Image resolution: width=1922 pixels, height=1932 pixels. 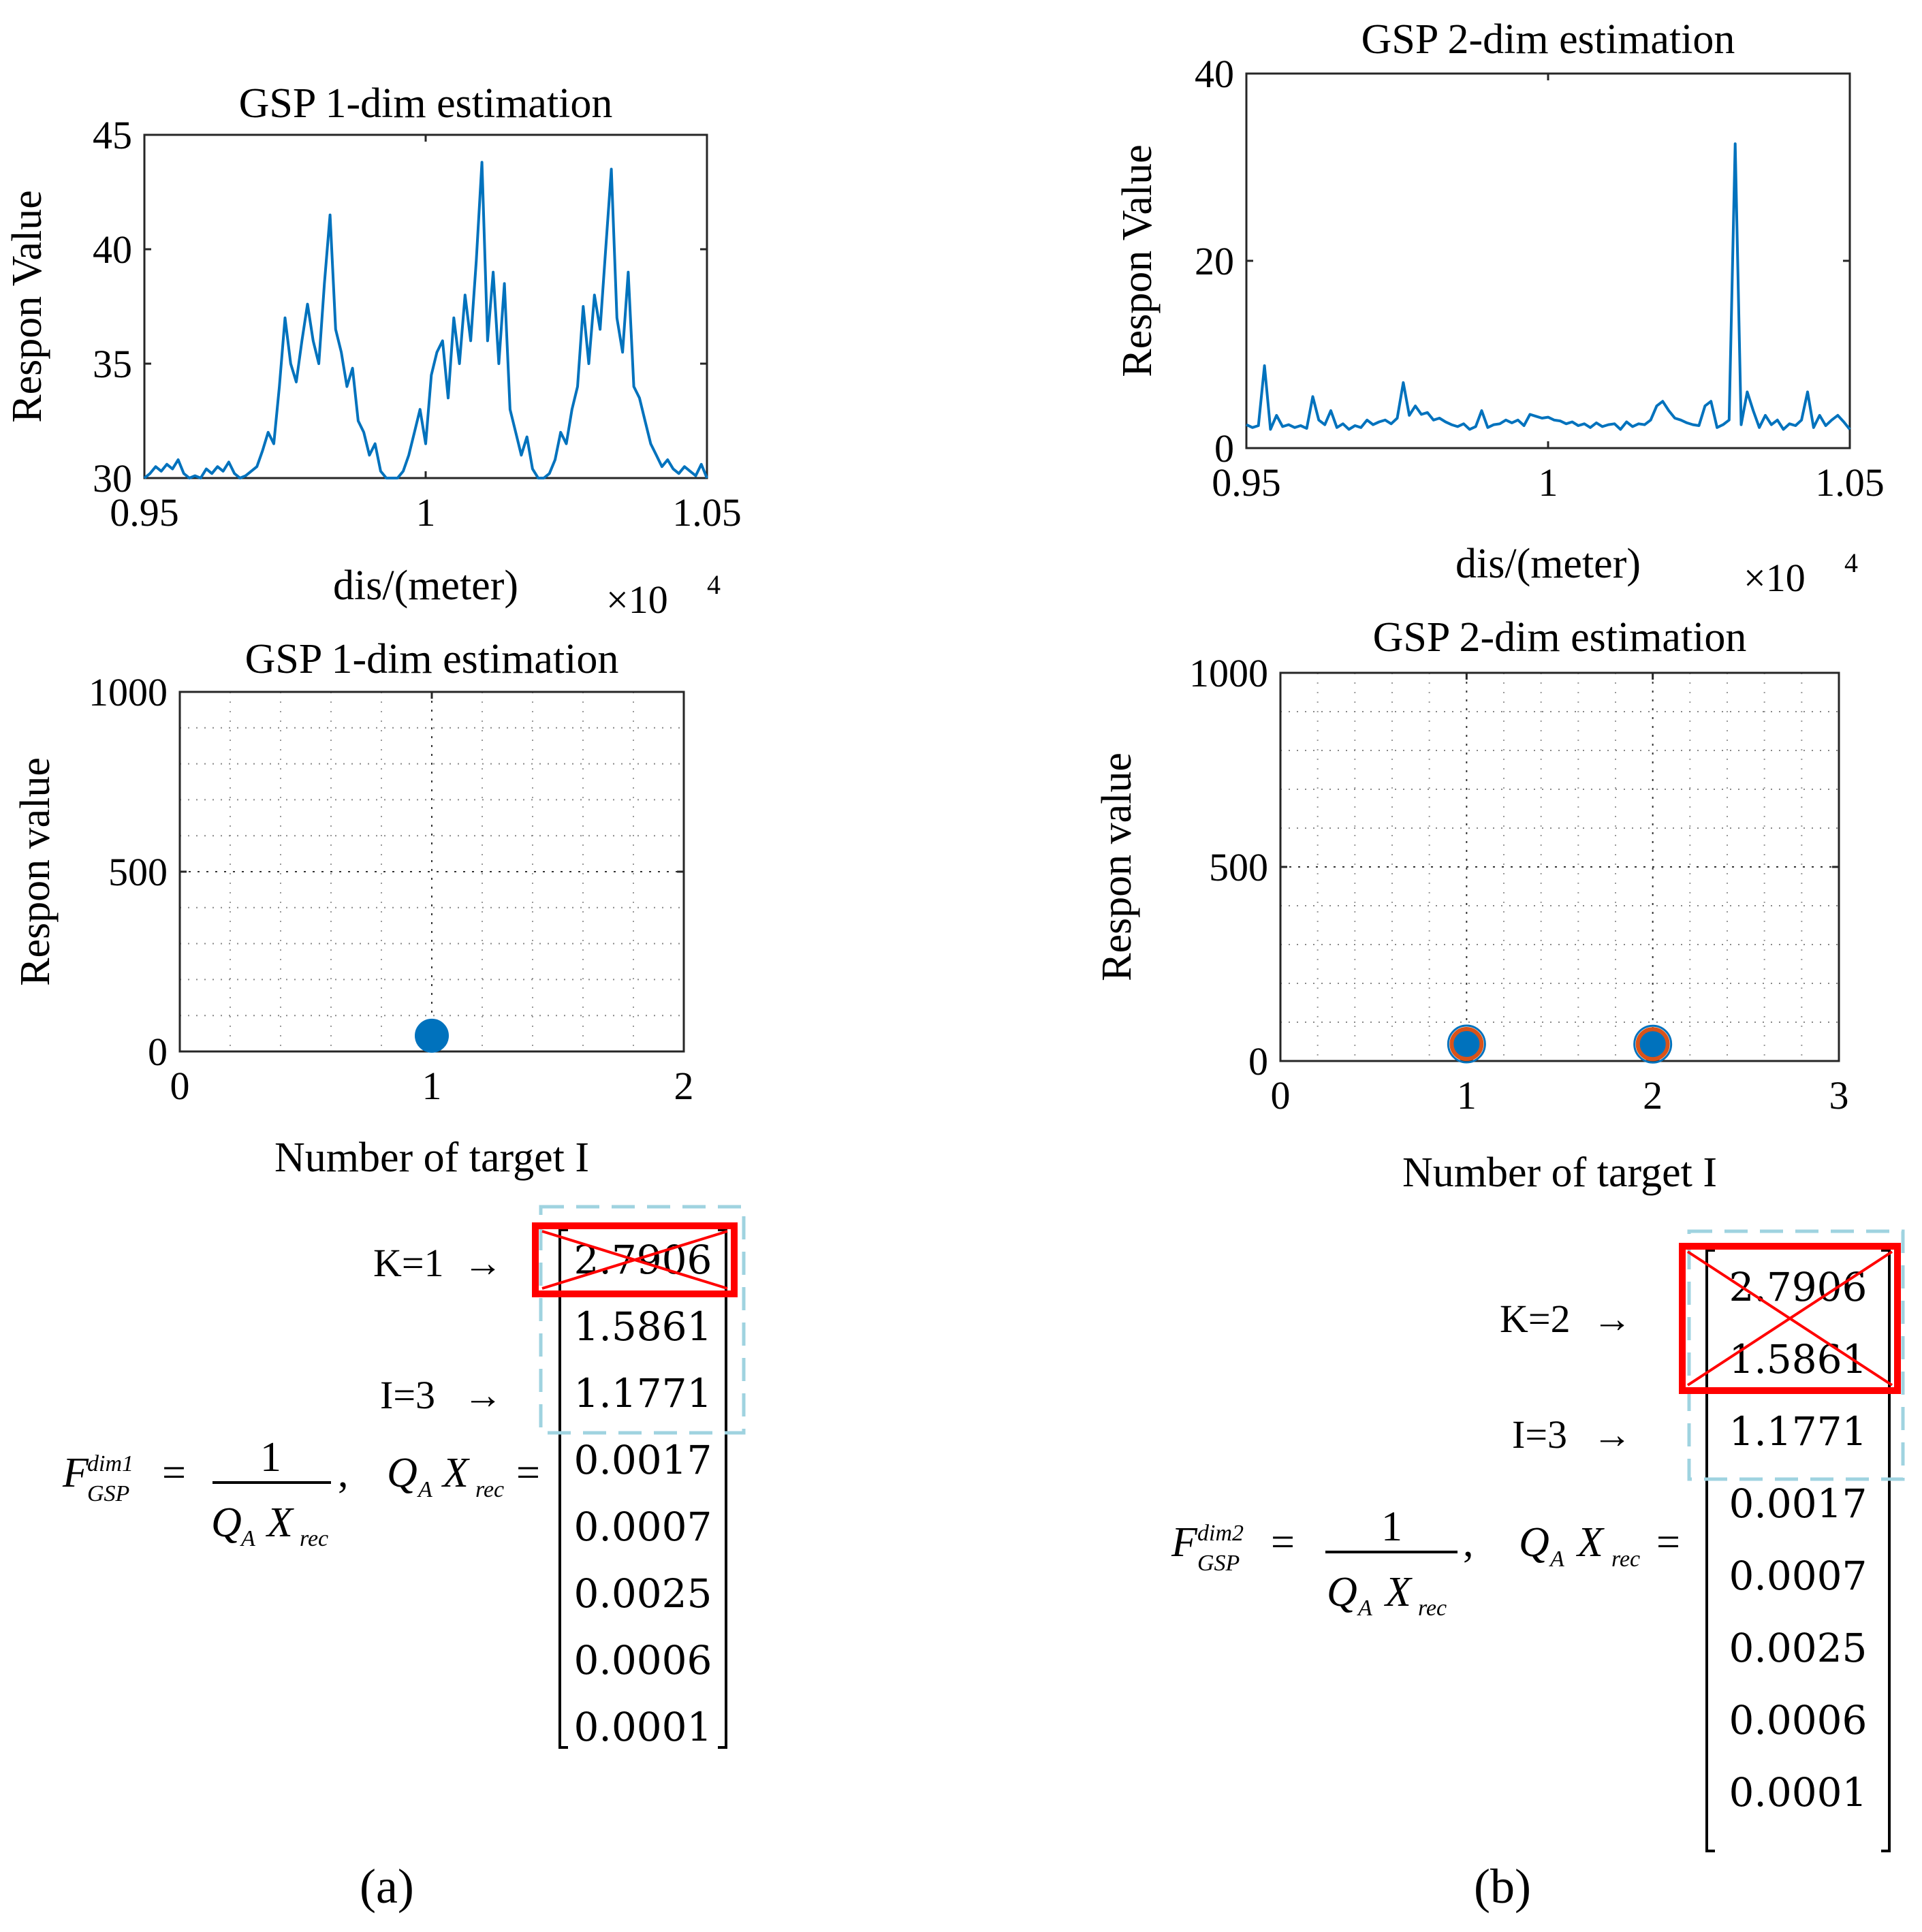 I want to click on panel-a-formula: F dim1 GSP = 1 Q A X rec , Q A X rec =, so click(x=301, y=1492).